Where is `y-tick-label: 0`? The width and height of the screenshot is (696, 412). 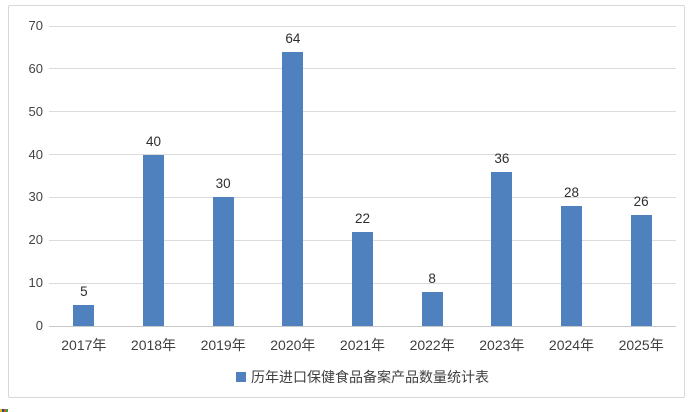
y-tick-label: 0 is located at coordinates (39, 325).